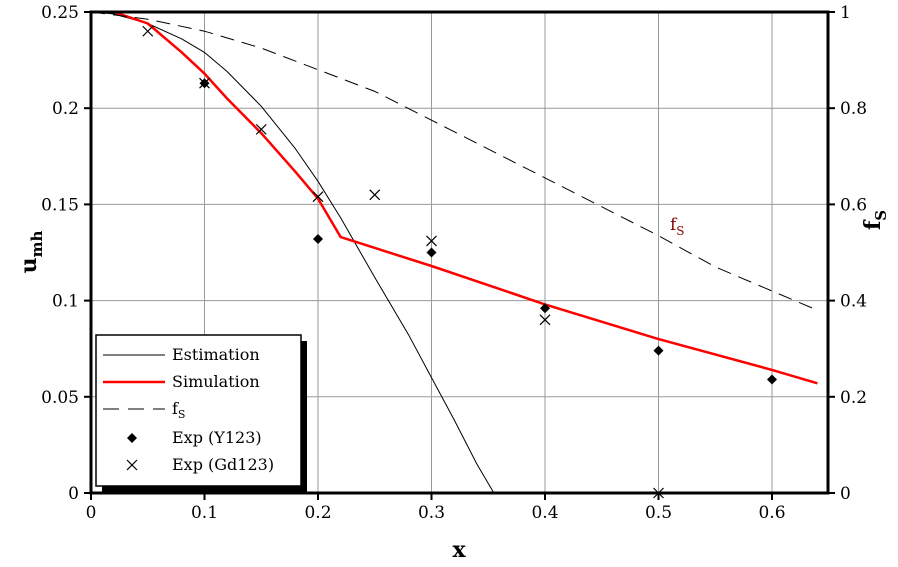  What do you see at coordinates (317, 513) in the screenshot?
I see `x-tick-label: 0.2` at bounding box center [317, 513].